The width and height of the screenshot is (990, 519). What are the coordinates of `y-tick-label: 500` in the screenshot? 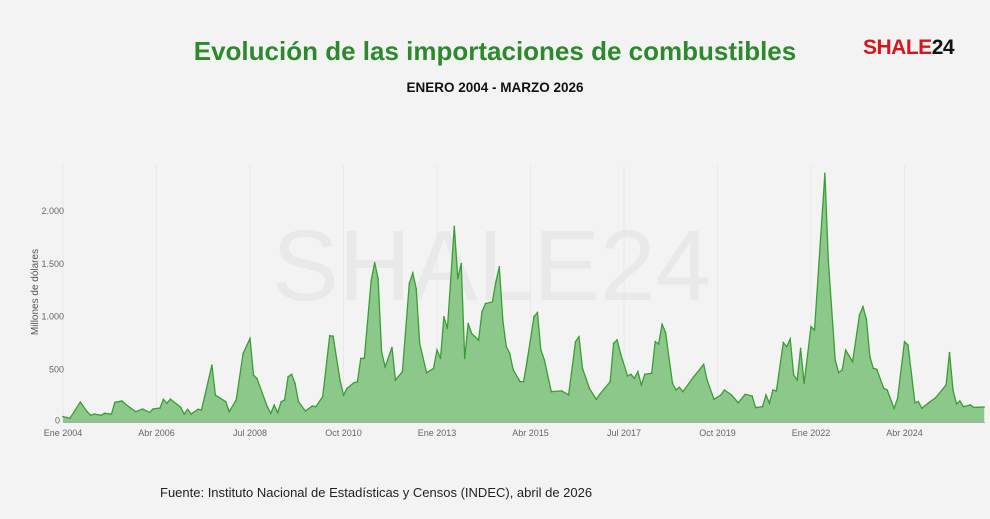 It's located at (56, 370).